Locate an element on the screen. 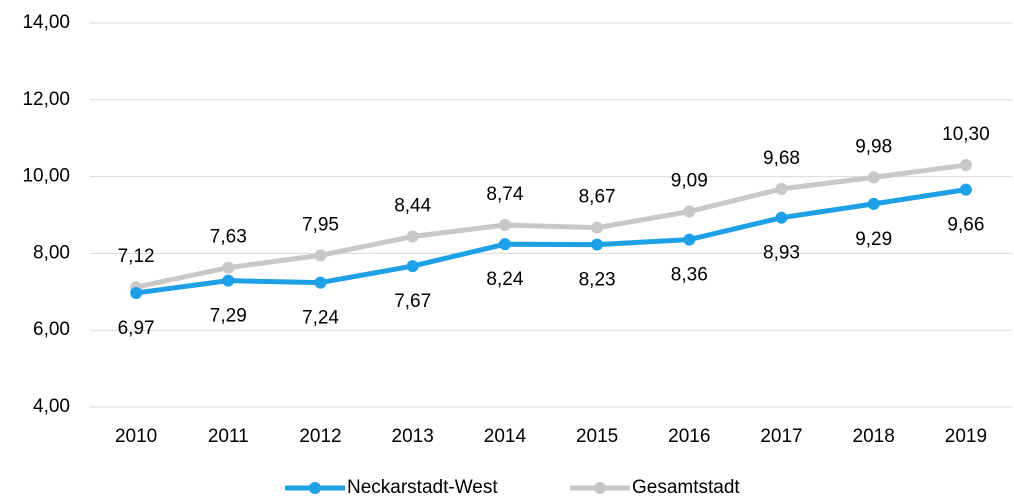 Image resolution: width=1014 pixels, height=498 pixels. data-label: 7,67 is located at coordinates (412, 301).